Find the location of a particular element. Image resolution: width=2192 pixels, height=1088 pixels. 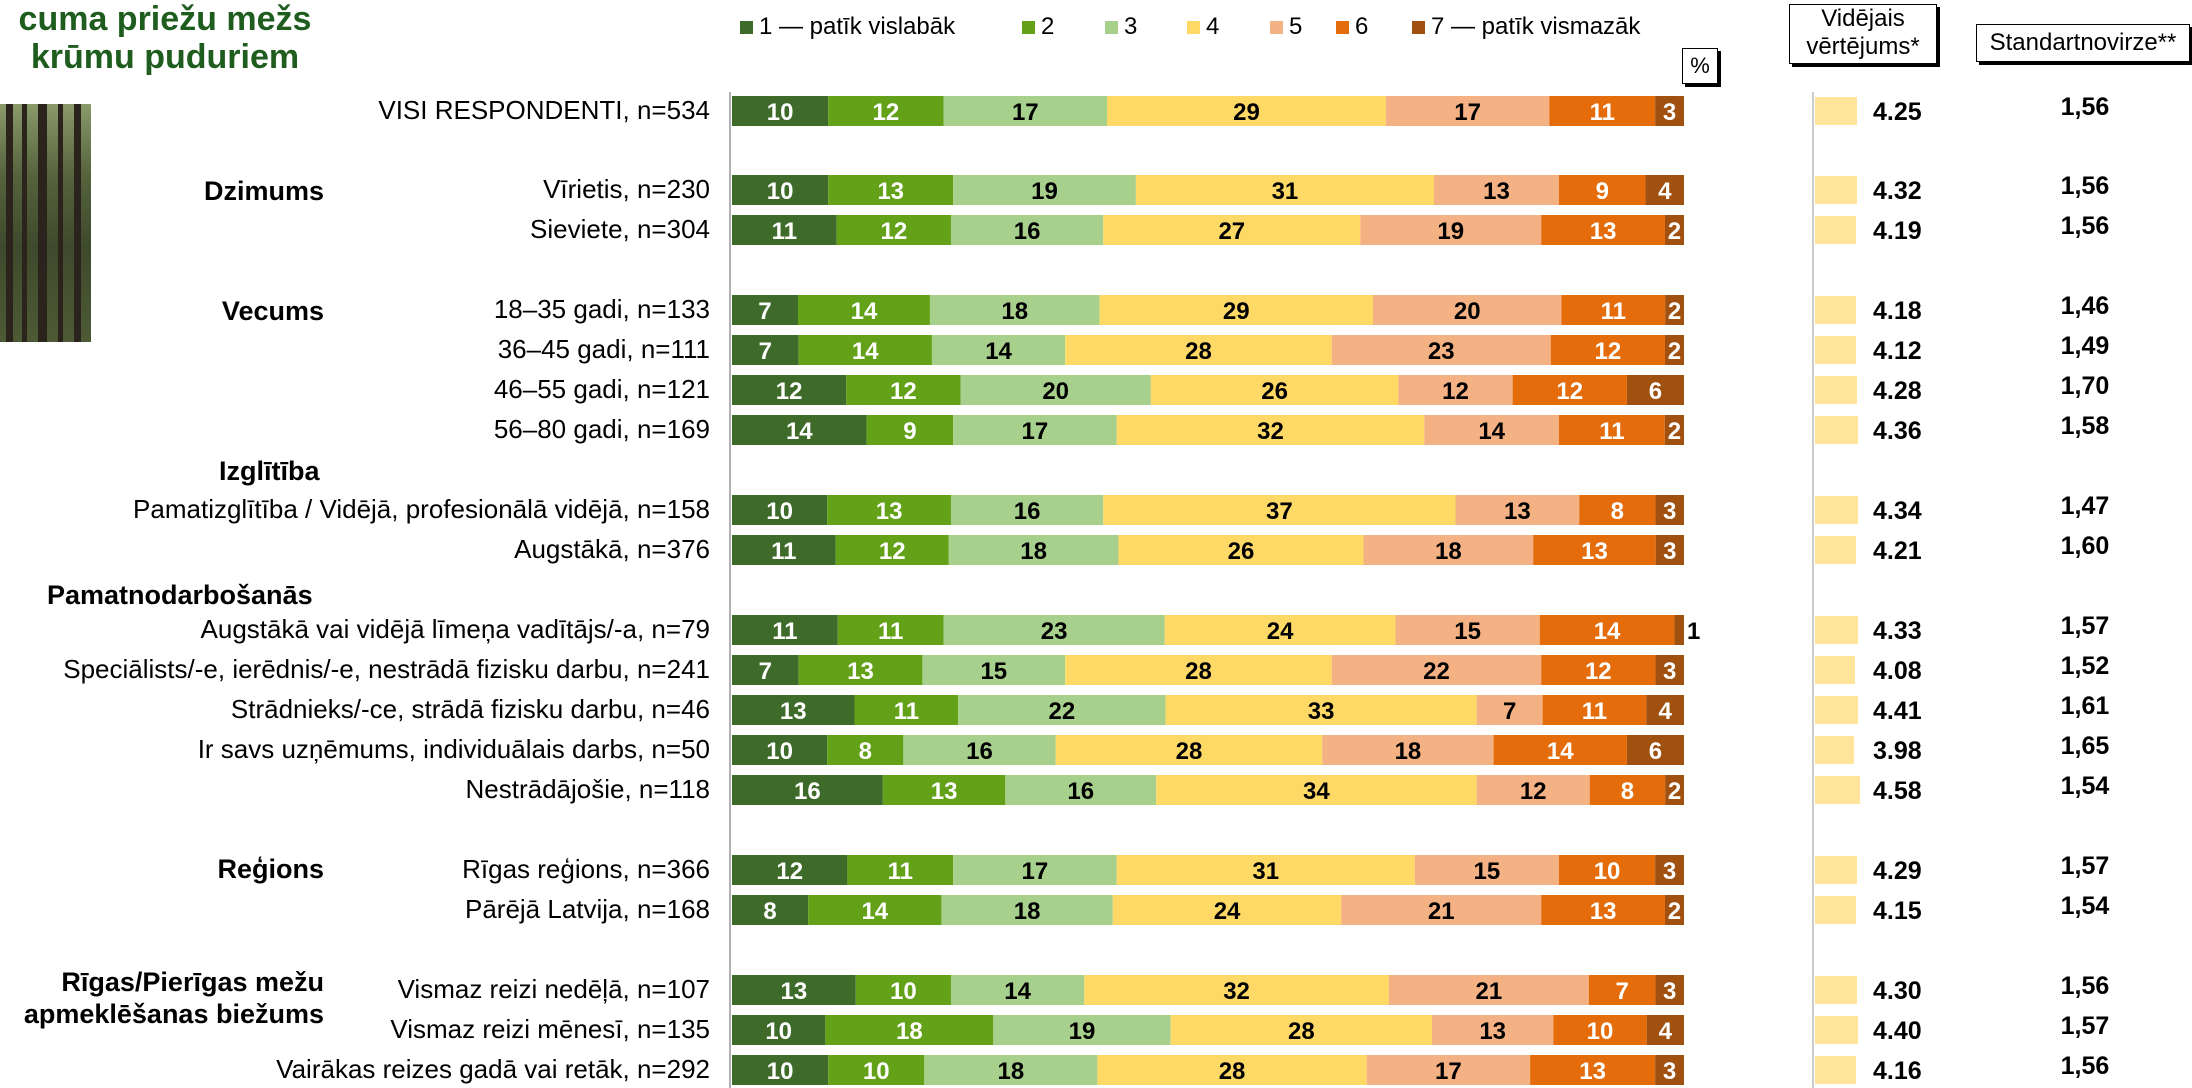

row-label: 36–45 gadi, n=111 is located at coordinates (603, 349).